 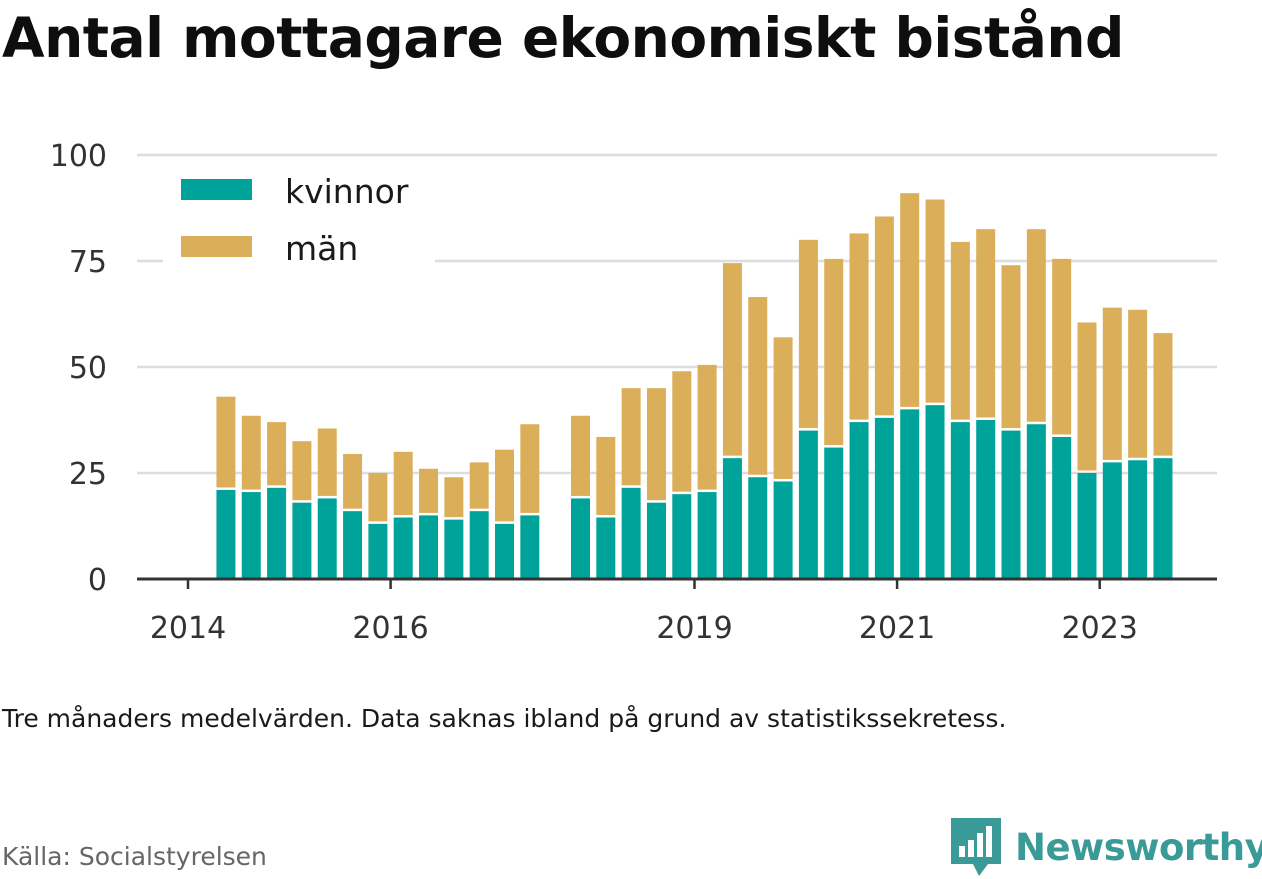 I want to click on bar-man-2021-Q2, so click(x=935, y=301).